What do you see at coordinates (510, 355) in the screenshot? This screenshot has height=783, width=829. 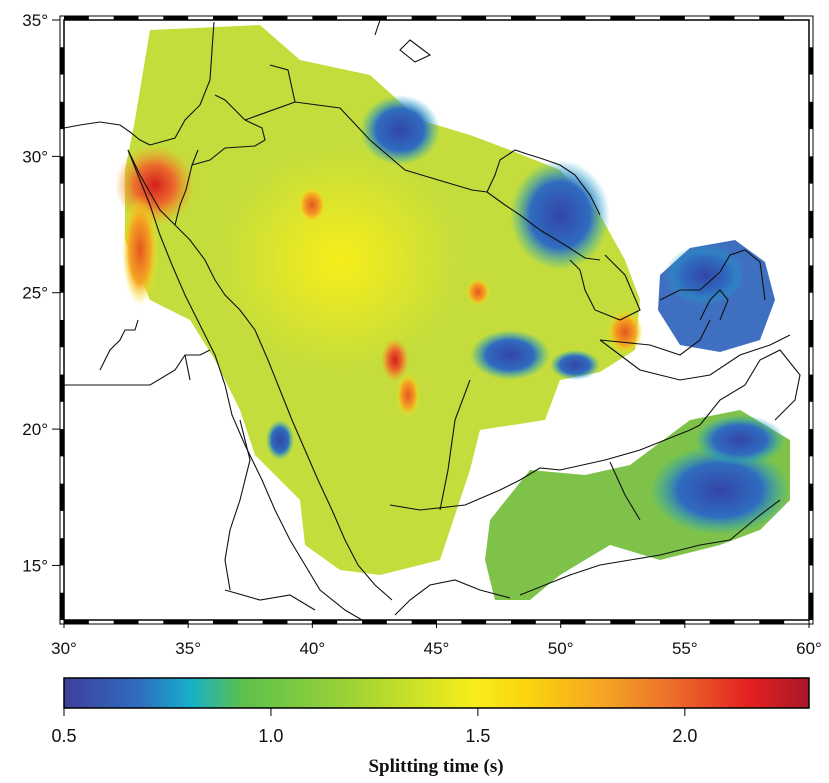 I see `anomaly-blue-se` at bounding box center [510, 355].